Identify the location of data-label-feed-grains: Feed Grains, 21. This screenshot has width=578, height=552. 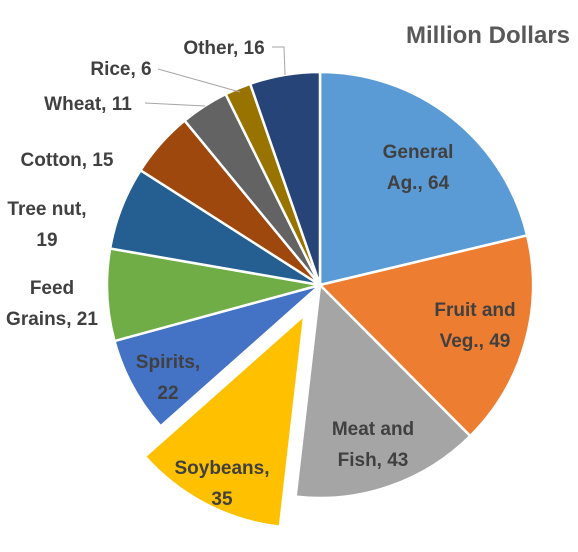
(52, 304).